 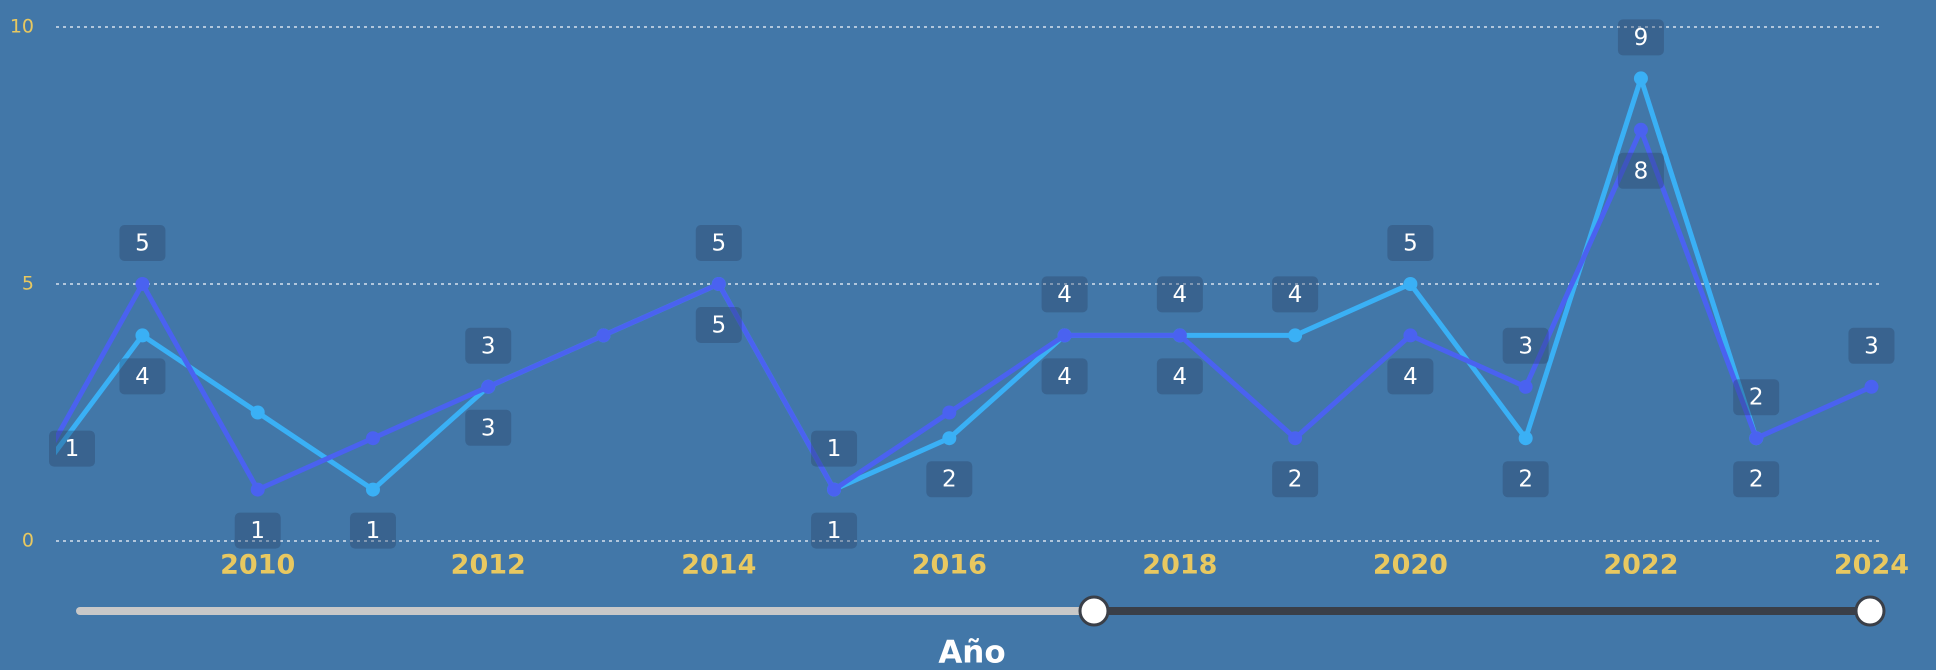 What do you see at coordinates (718, 565) in the screenshot?
I see `x-tick-label: 2014` at bounding box center [718, 565].